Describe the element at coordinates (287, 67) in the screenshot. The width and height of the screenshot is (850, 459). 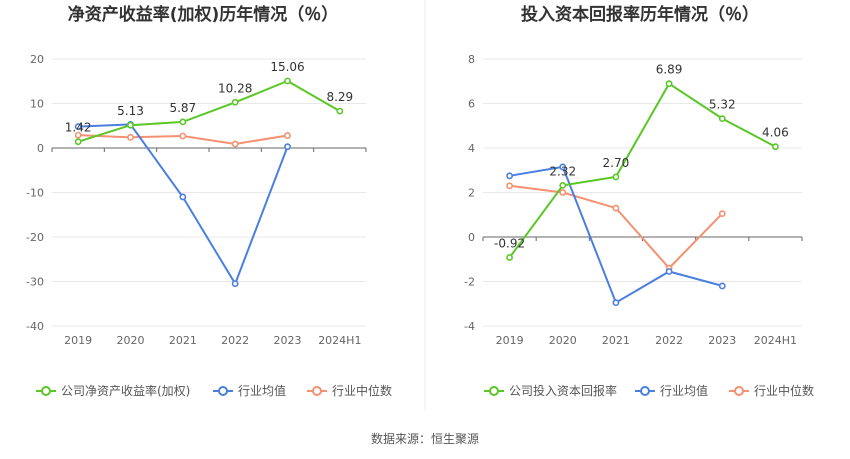
I see `data-label: 15.06` at that location.